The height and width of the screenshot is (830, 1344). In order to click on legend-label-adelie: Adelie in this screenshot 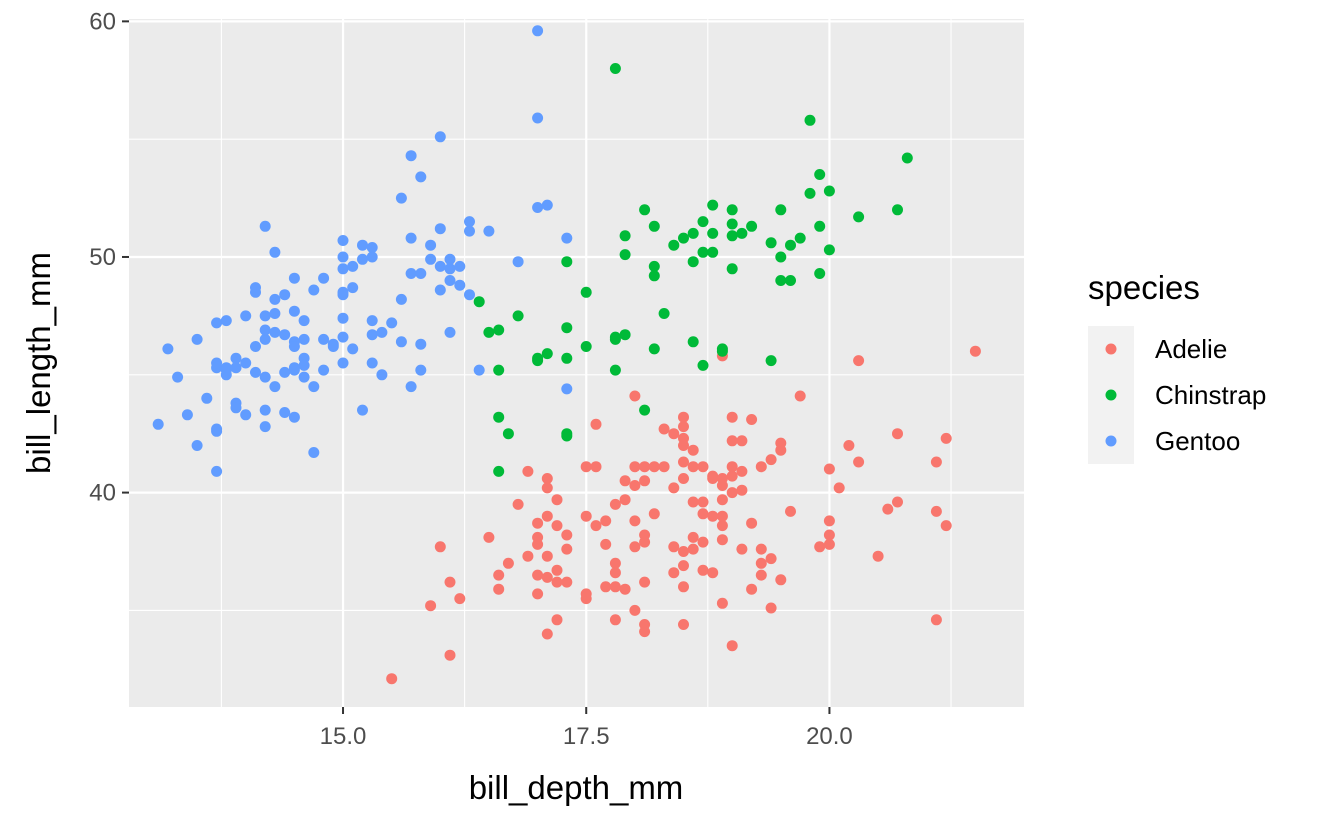, I will do `click(1191, 349)`.